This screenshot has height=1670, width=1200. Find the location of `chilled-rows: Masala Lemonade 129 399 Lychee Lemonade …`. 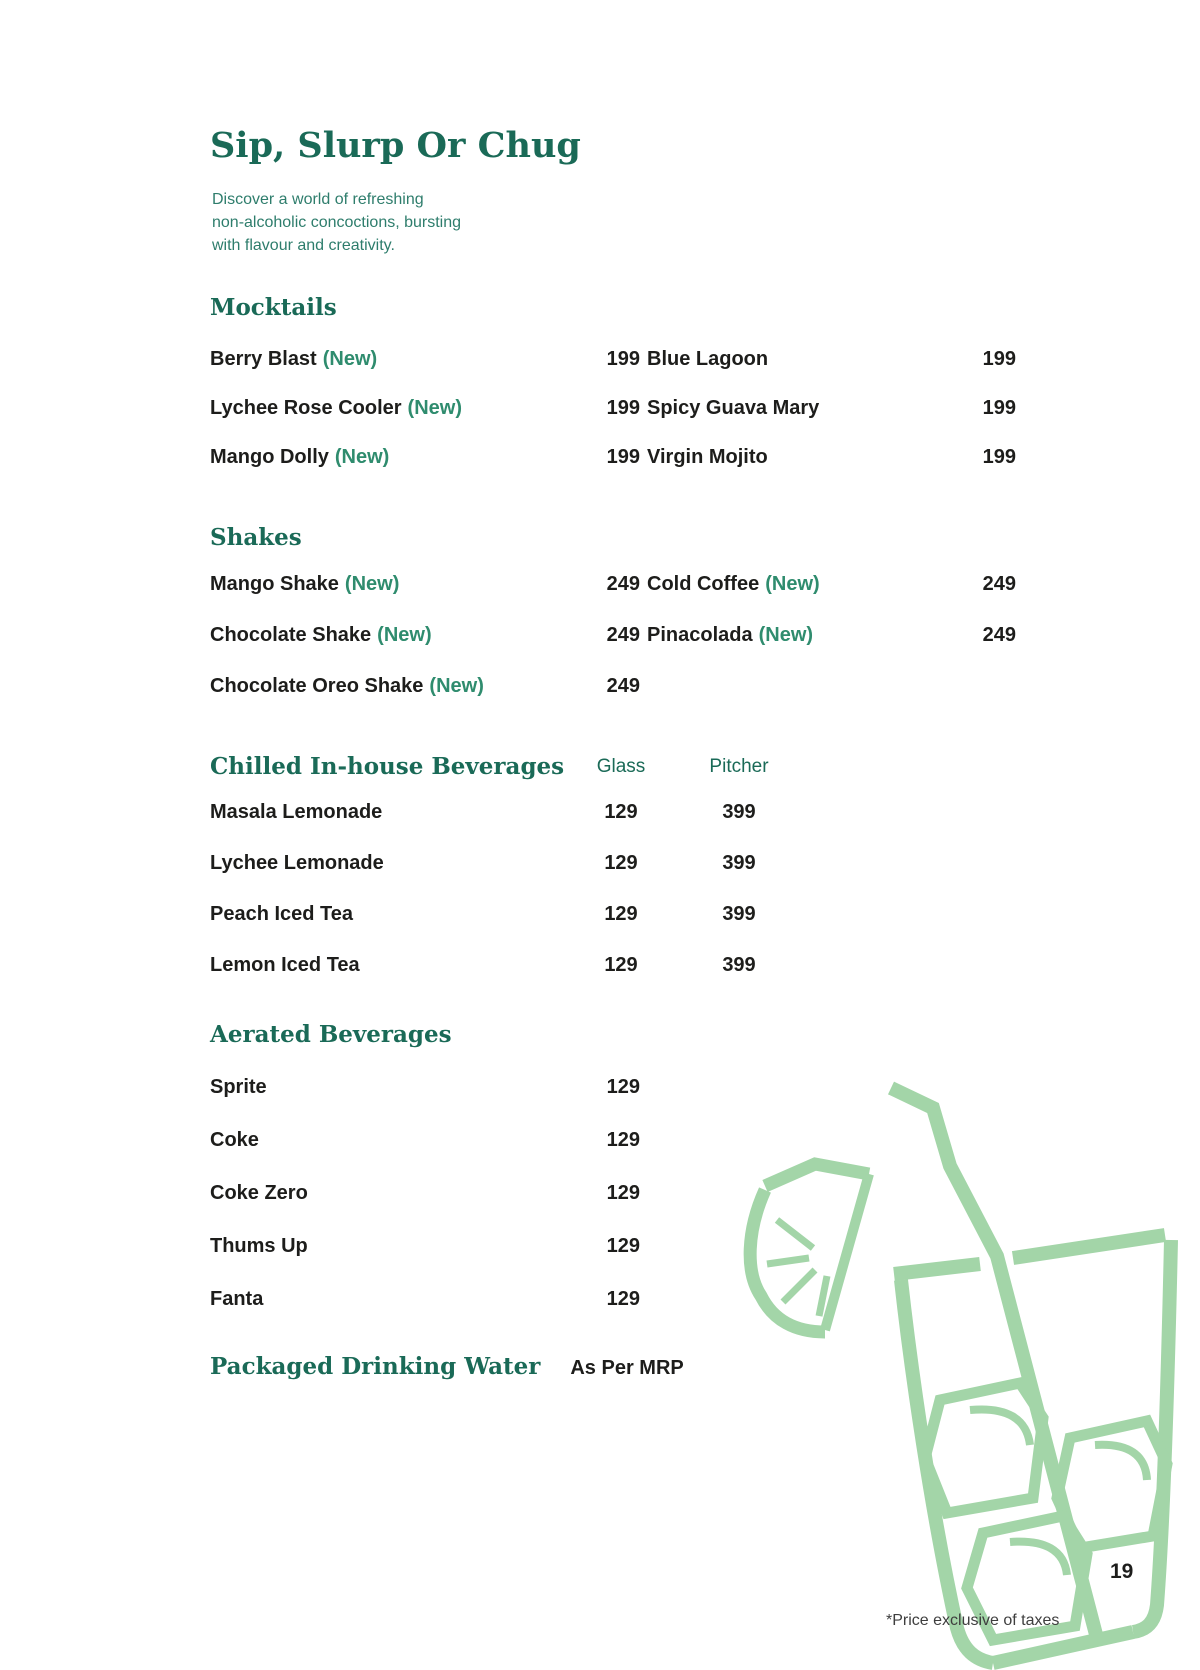

chilled-rows: Masala Lemonade 129 399 Lychee Lemonade … is located at coordinates (613, 902).